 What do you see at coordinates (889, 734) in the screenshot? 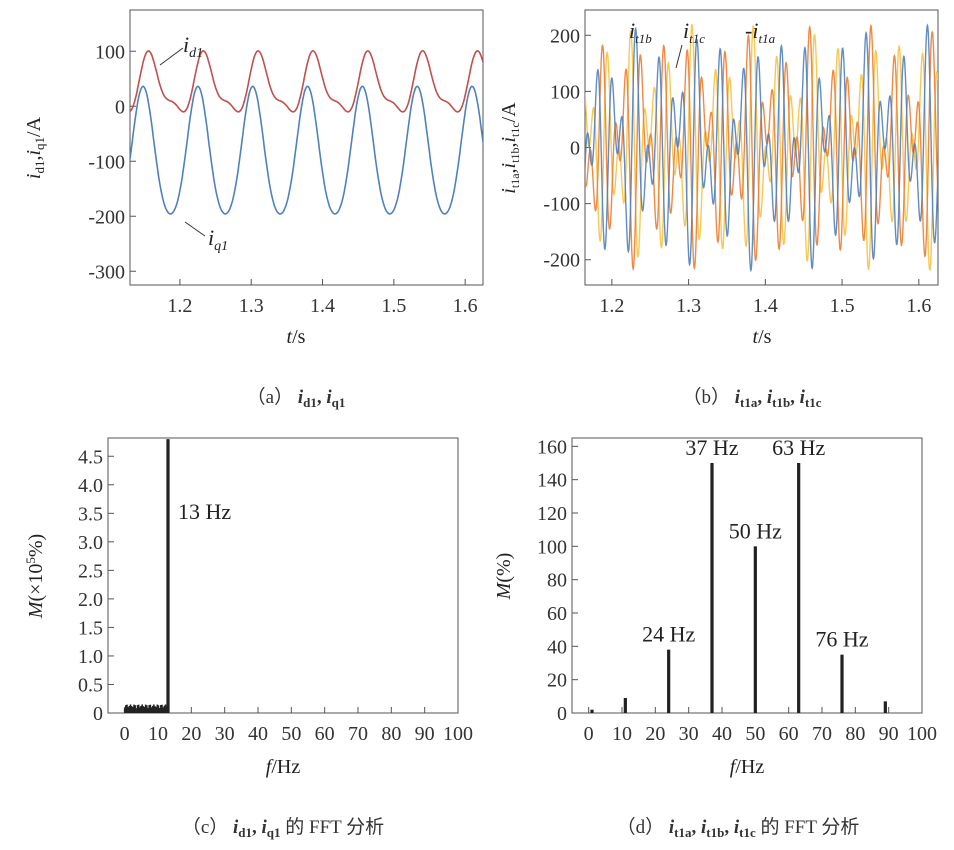
I see `panel-d-xtick-label-9: 90` at bounding box center [889, 734].